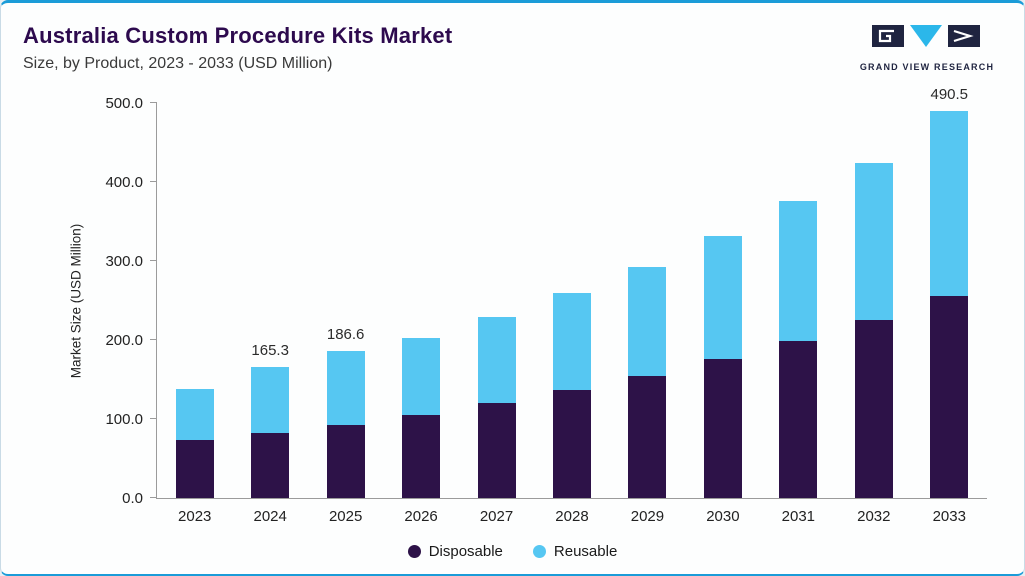 This screenshot has height=576, width=1025. What do you see at coordinates (76, 301) in the screenshot?
I see `y-axis-title: Market Size (USD Million)` at bounding box center [76, 301].